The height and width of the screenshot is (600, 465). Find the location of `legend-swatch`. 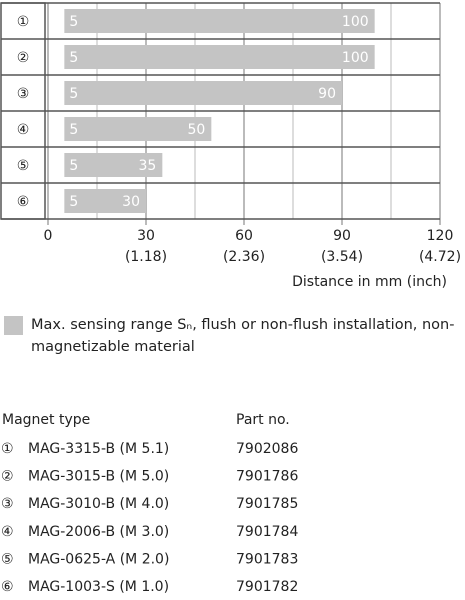

legend-swatch is located at coordinates (13, 325).